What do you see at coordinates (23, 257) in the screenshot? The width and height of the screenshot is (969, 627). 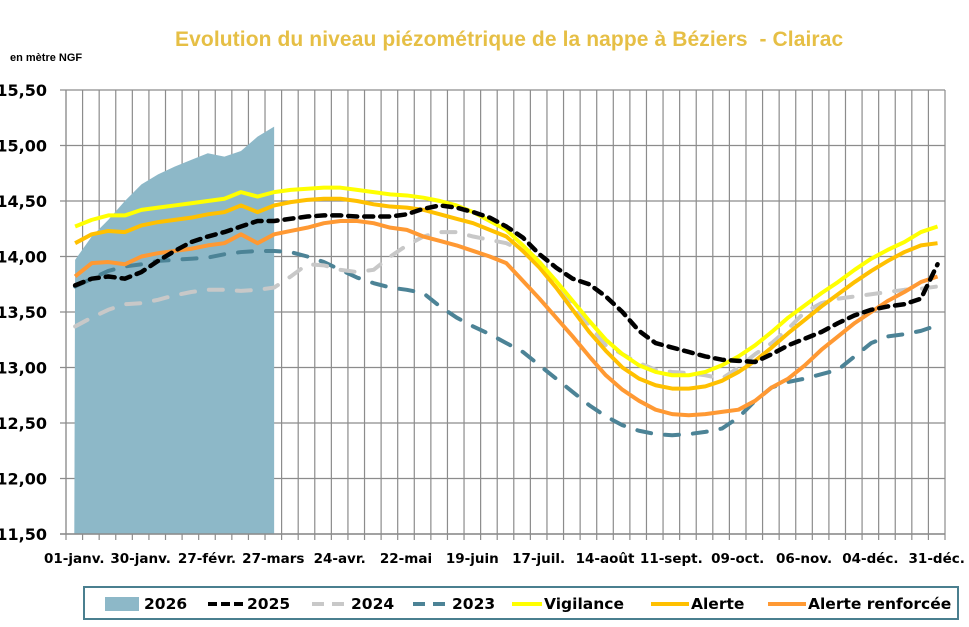 I see `y-tick-label: 14,00` at bounding box center [23, 257].